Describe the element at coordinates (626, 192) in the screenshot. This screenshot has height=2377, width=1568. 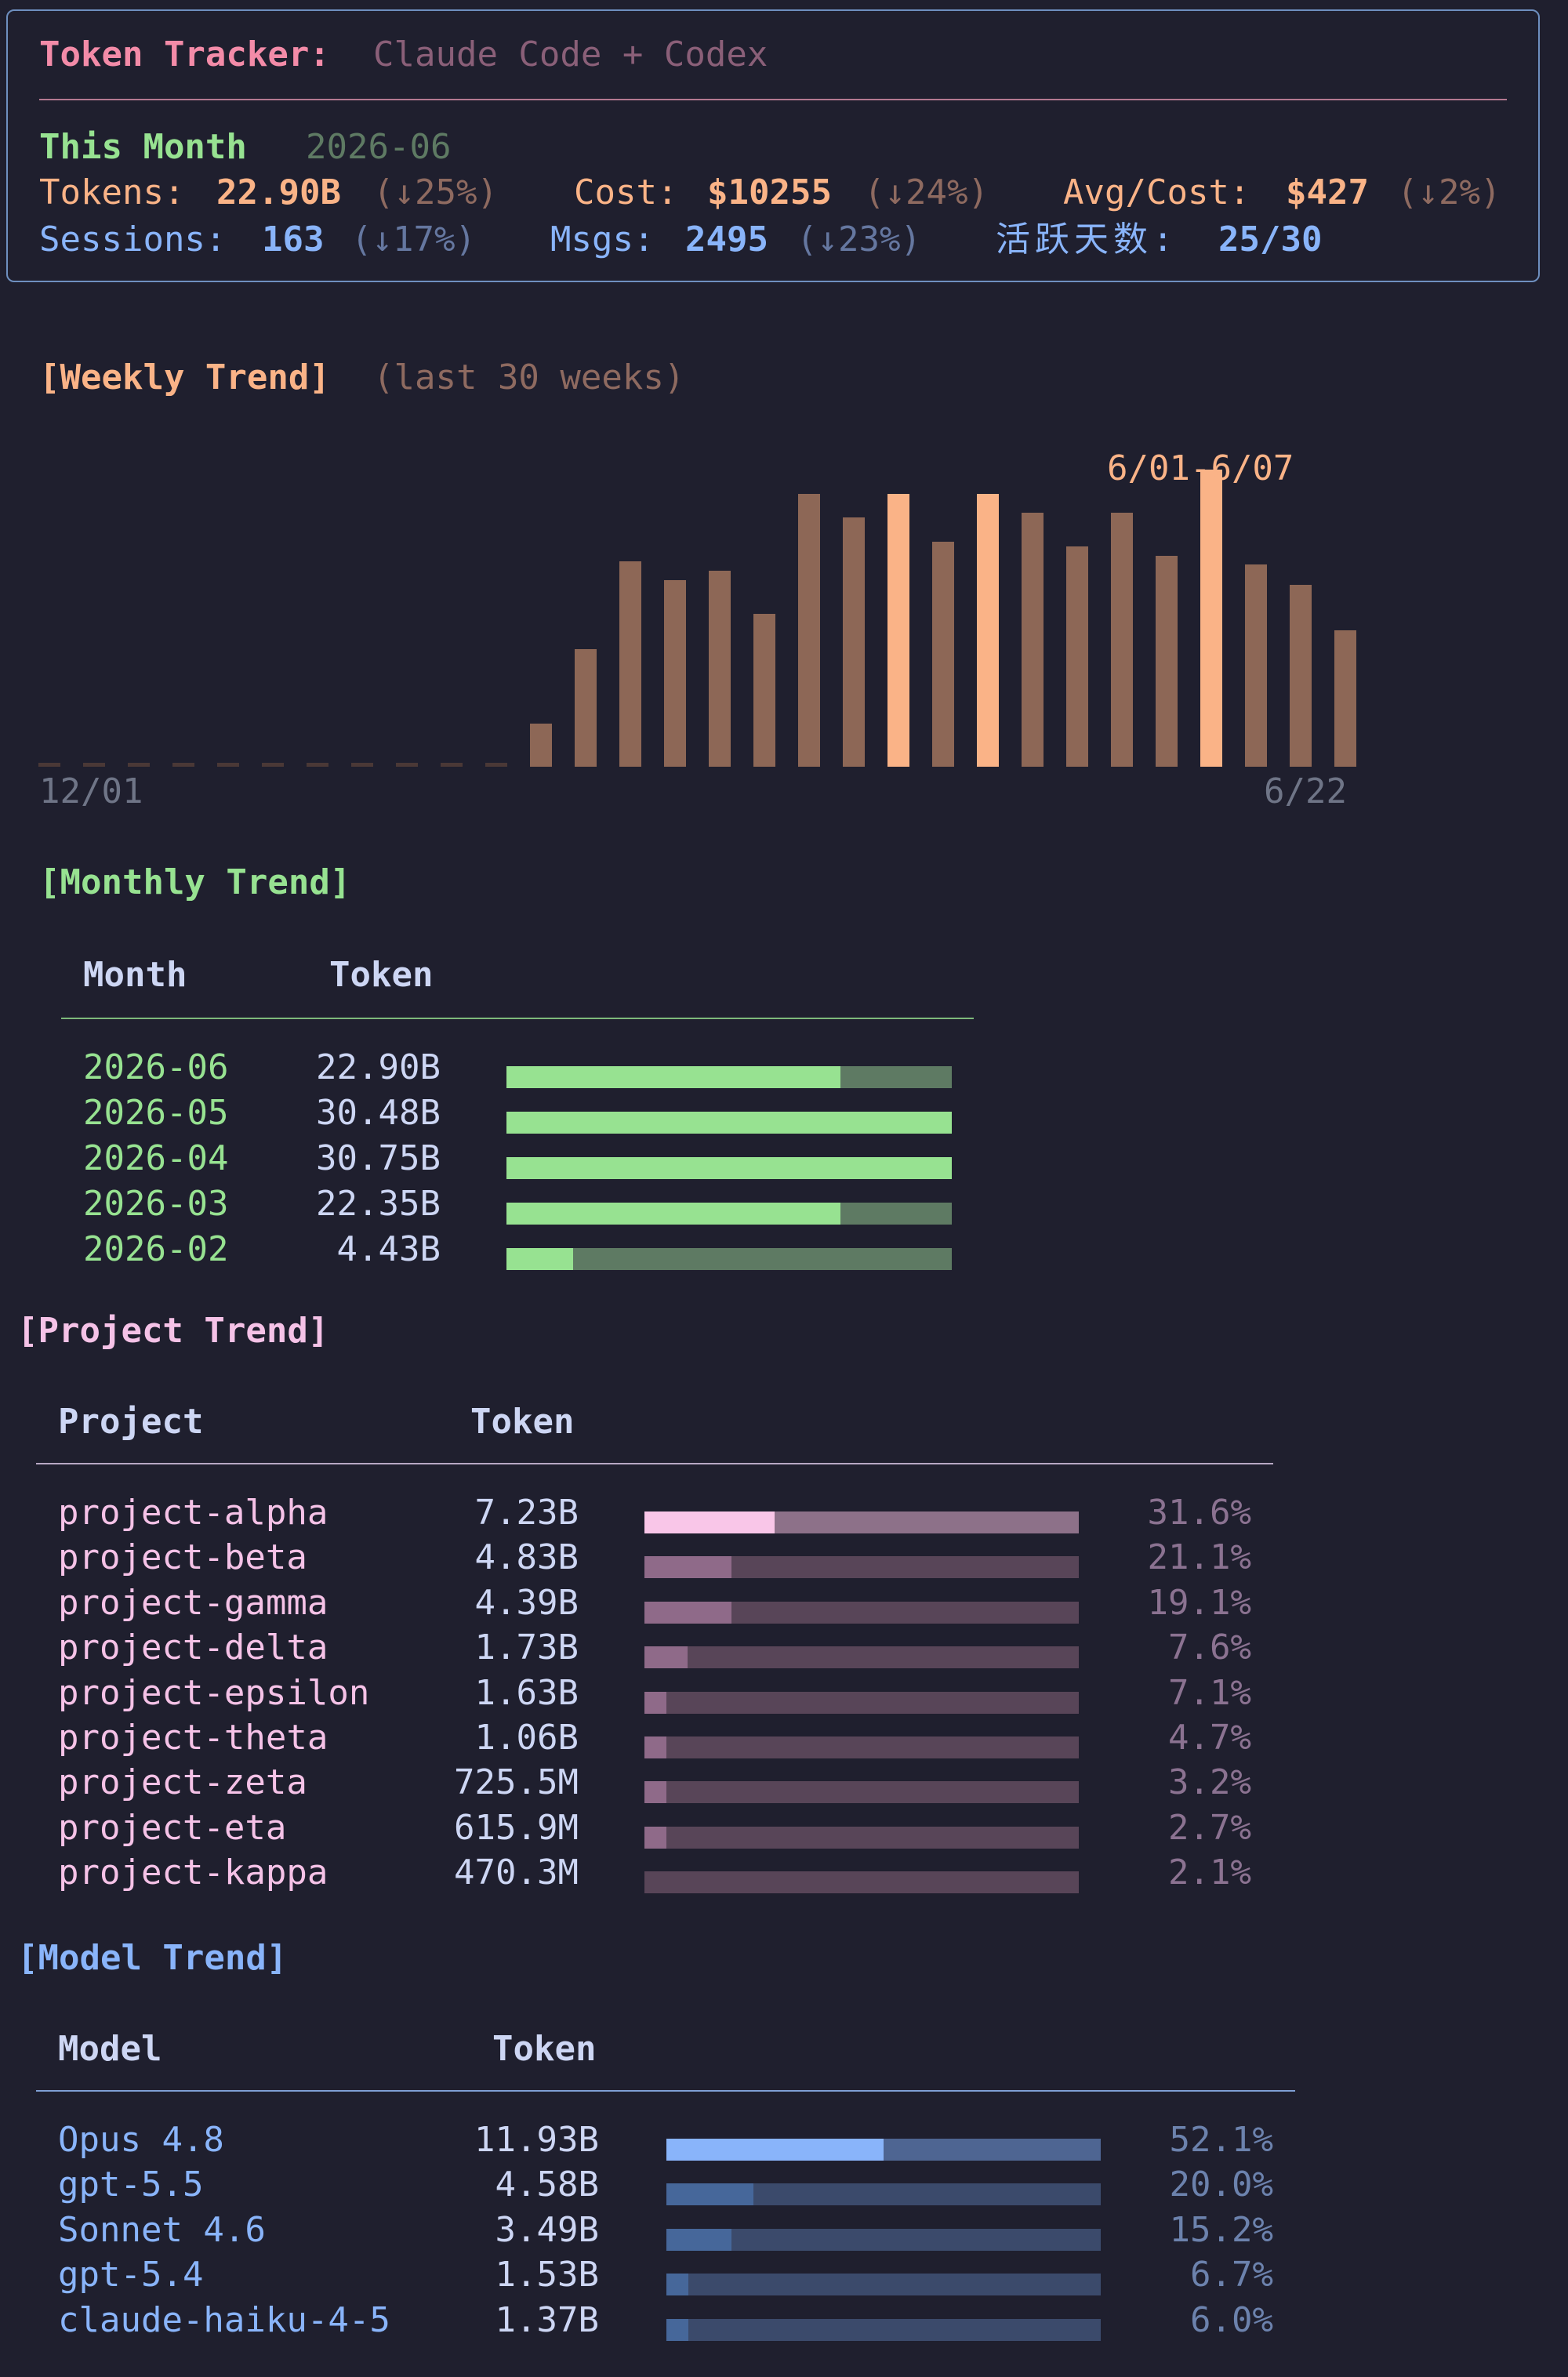
I see `cost-label: Cost:` at that location.